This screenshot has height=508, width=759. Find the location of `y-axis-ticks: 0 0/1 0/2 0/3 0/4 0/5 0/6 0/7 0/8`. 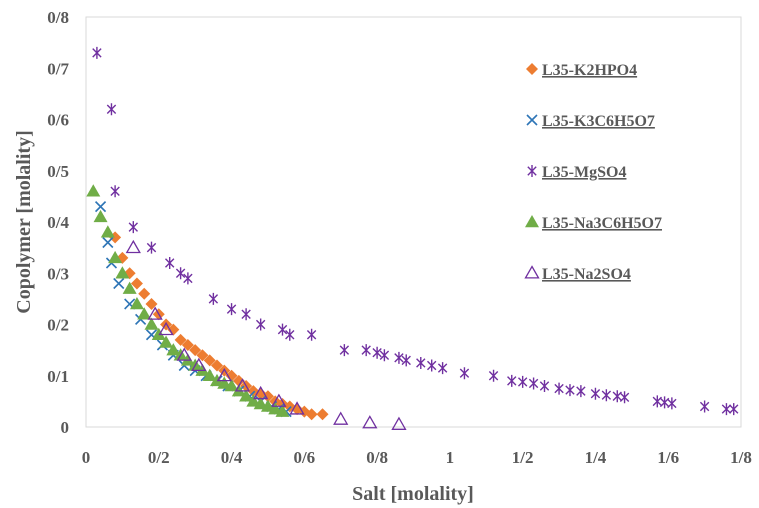

y-axis-ticks: 0 0/1 0/2 0/3 0/4 0/5 0/6 0/7 0/8 is located at coordinates (58, 222).